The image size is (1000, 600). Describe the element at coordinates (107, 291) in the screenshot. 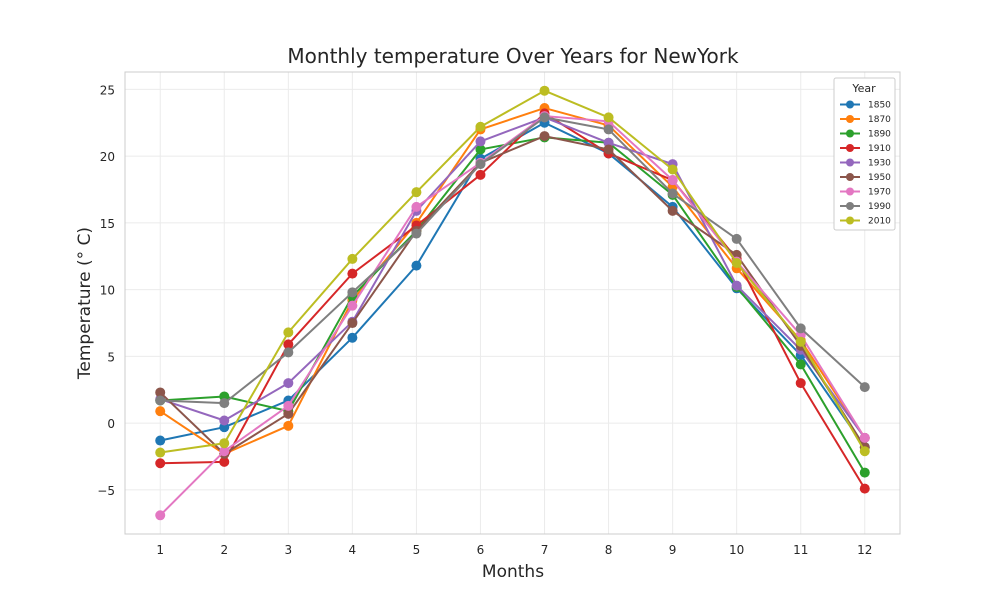

I see `y-tick-label: 10` at that location.